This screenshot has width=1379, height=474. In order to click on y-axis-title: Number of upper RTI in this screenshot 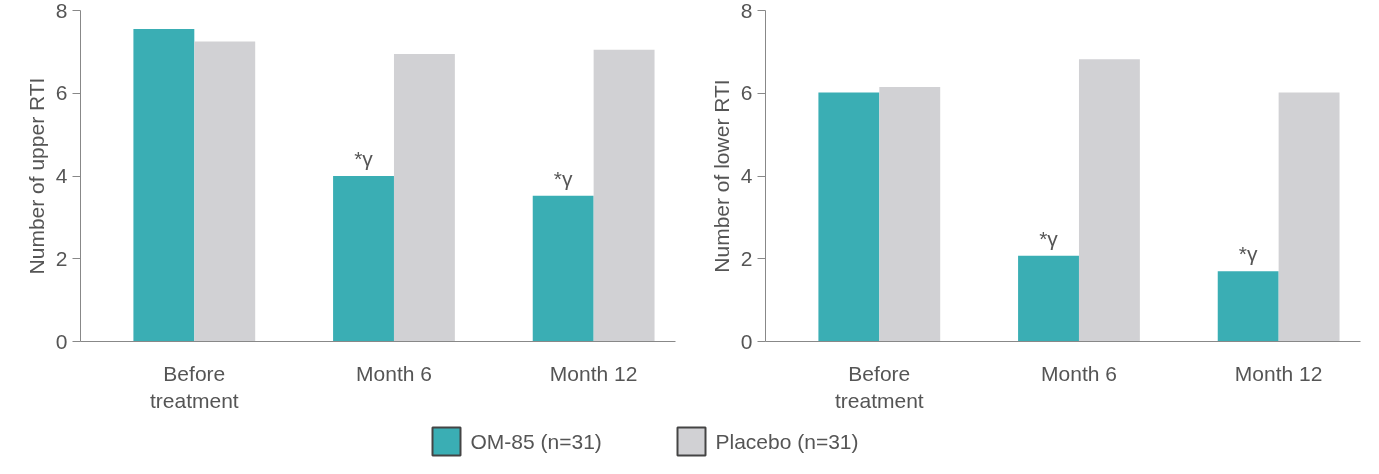, I will do `click(36, 176)`.